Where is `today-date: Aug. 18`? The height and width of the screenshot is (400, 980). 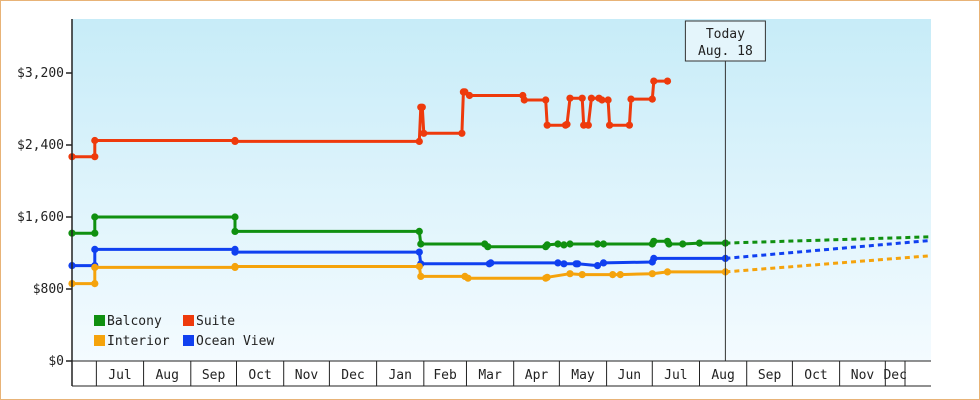 today-date: Aug. 18 is located at coordinates (725, 51).